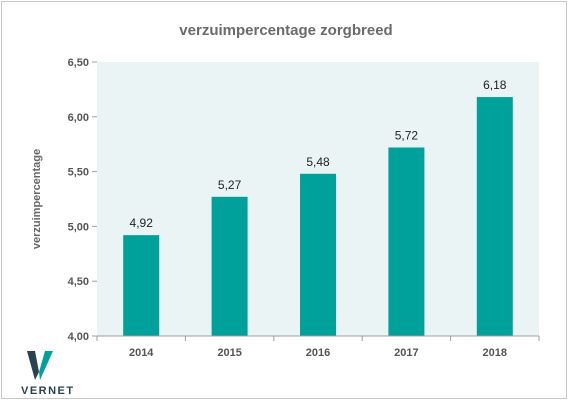 This screenshot has width=570, height=402. Describe the element at coordinates (318, 162) in the screenshot. I see `data-label-2016: 5,48` at that location.